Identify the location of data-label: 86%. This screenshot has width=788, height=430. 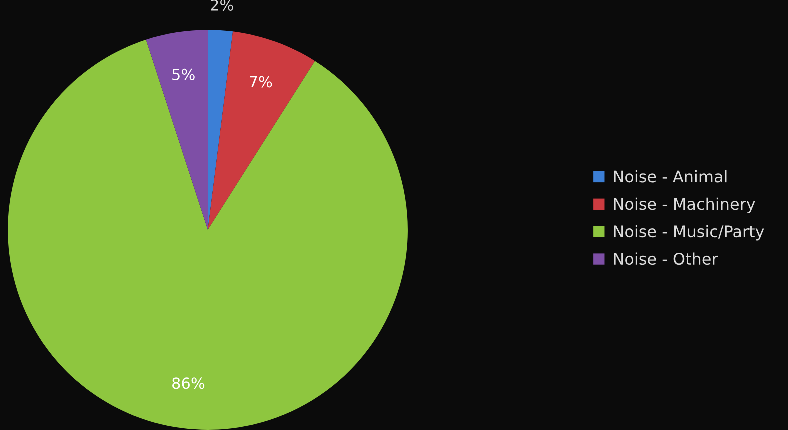
(188, 384).